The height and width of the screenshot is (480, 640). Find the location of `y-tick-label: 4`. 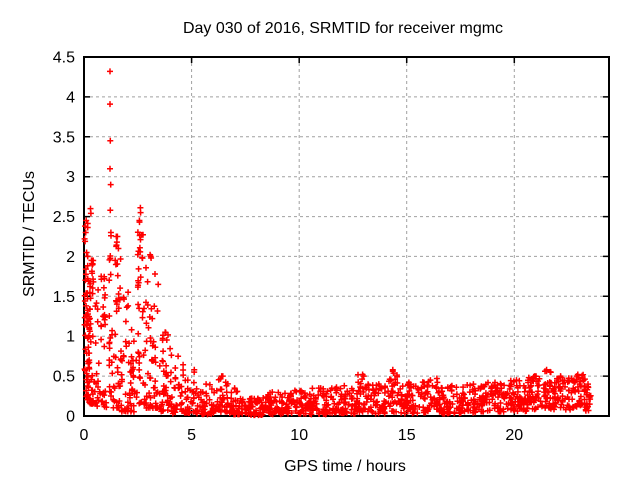

y-tick-label: 4 is located at coordinates (70, 97).